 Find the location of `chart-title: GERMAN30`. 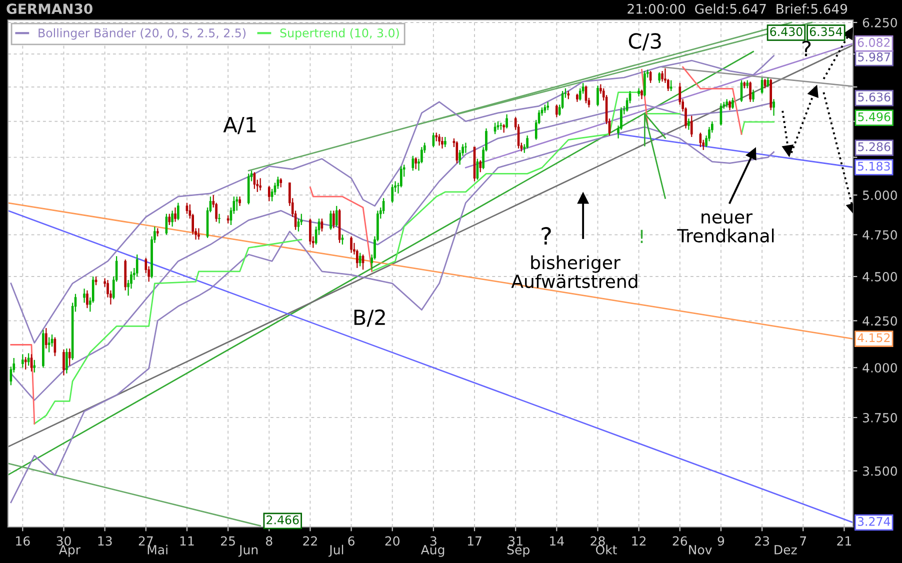

chart-title: GERMAN30 is located at coordinates (49, 9).